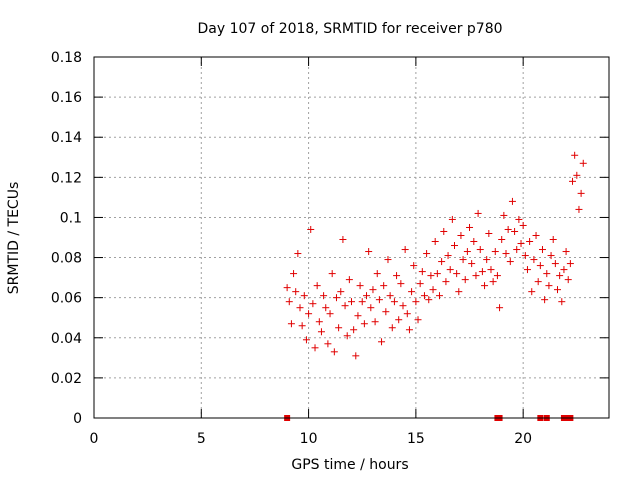 This screenshot has height=480, width=640. I want to click on x-tick-label: 15, so click(416, 439).